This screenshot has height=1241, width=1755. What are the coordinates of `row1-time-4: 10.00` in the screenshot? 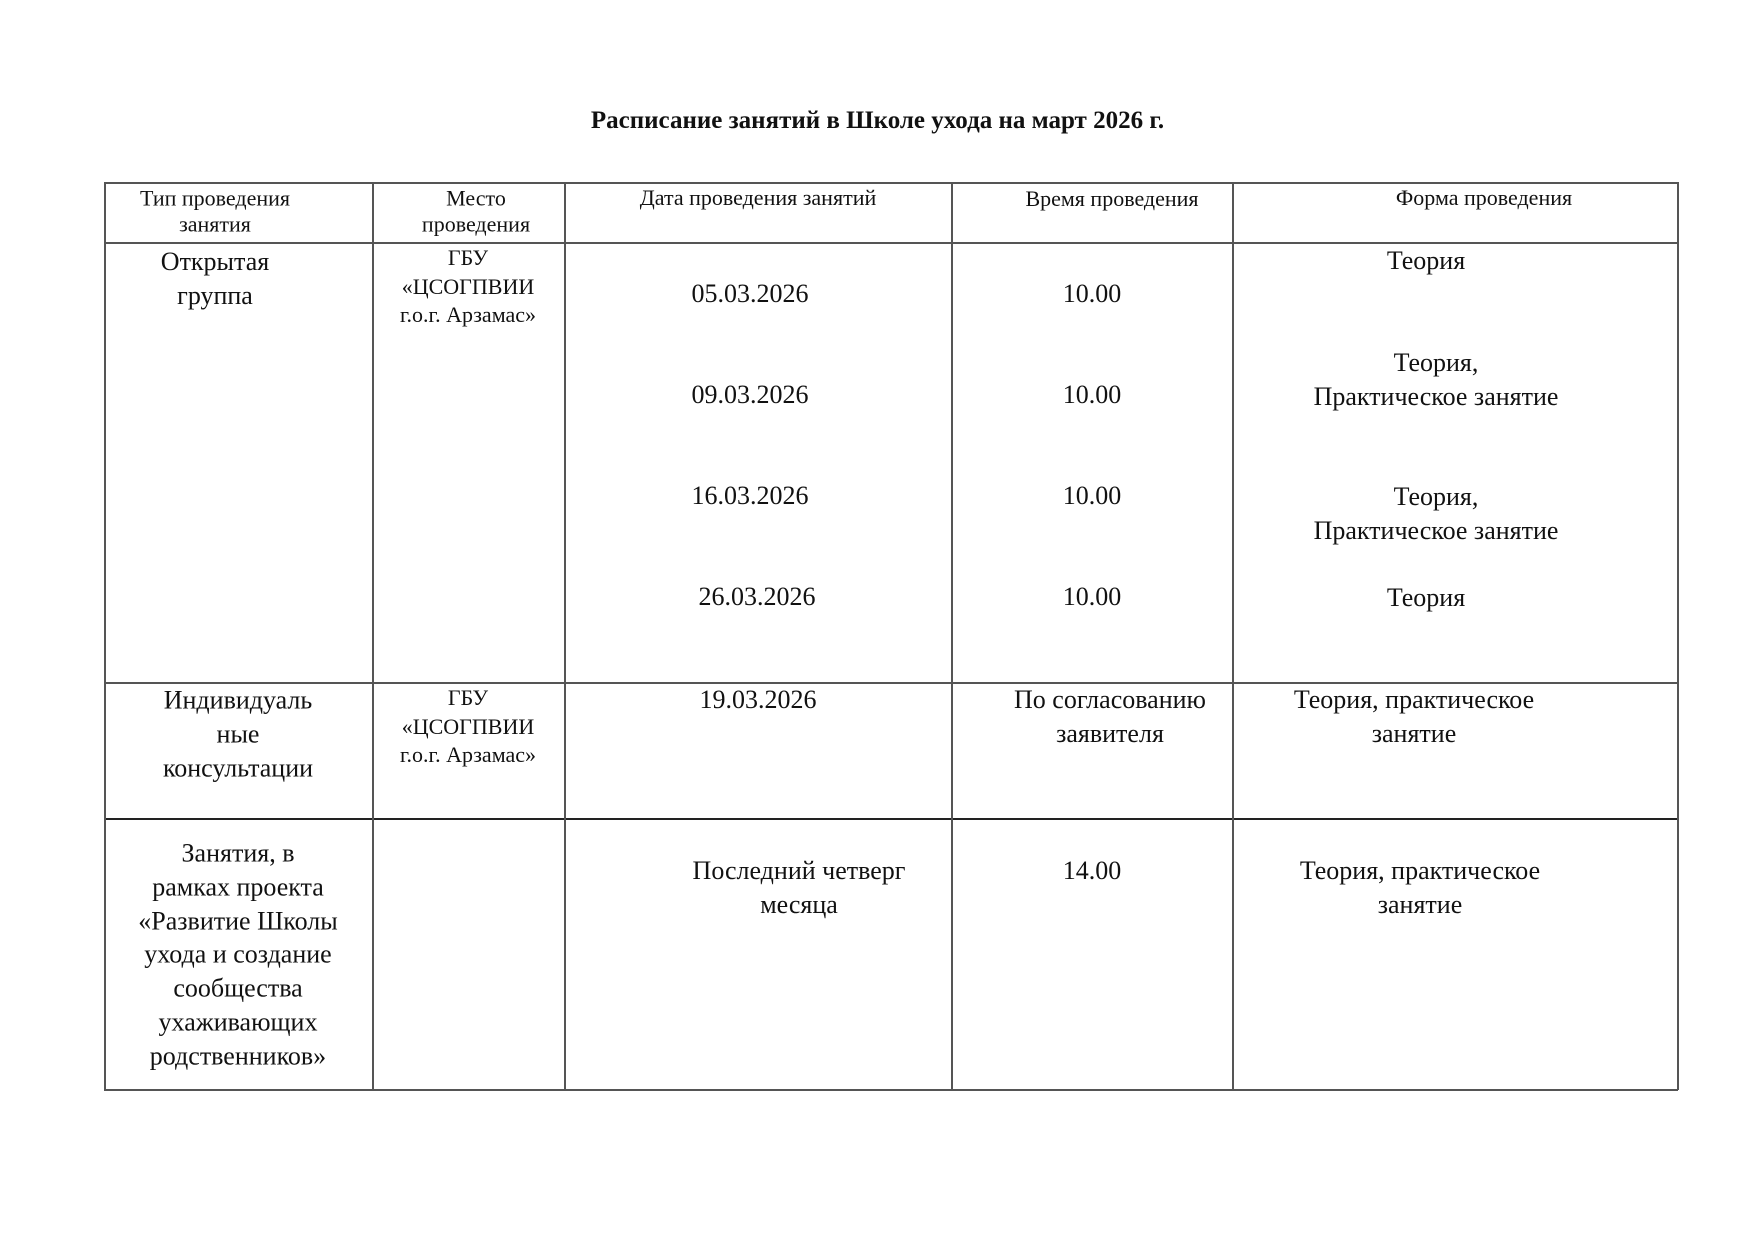 It's located at (1092, 597).